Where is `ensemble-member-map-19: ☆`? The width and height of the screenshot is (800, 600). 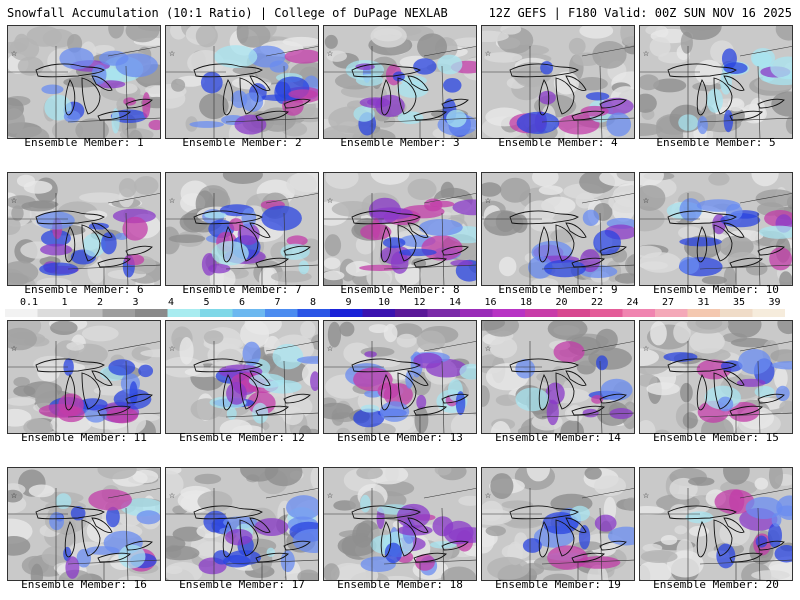
ensemble-member-map-19: ☆ is located at coordinates (558, 524).